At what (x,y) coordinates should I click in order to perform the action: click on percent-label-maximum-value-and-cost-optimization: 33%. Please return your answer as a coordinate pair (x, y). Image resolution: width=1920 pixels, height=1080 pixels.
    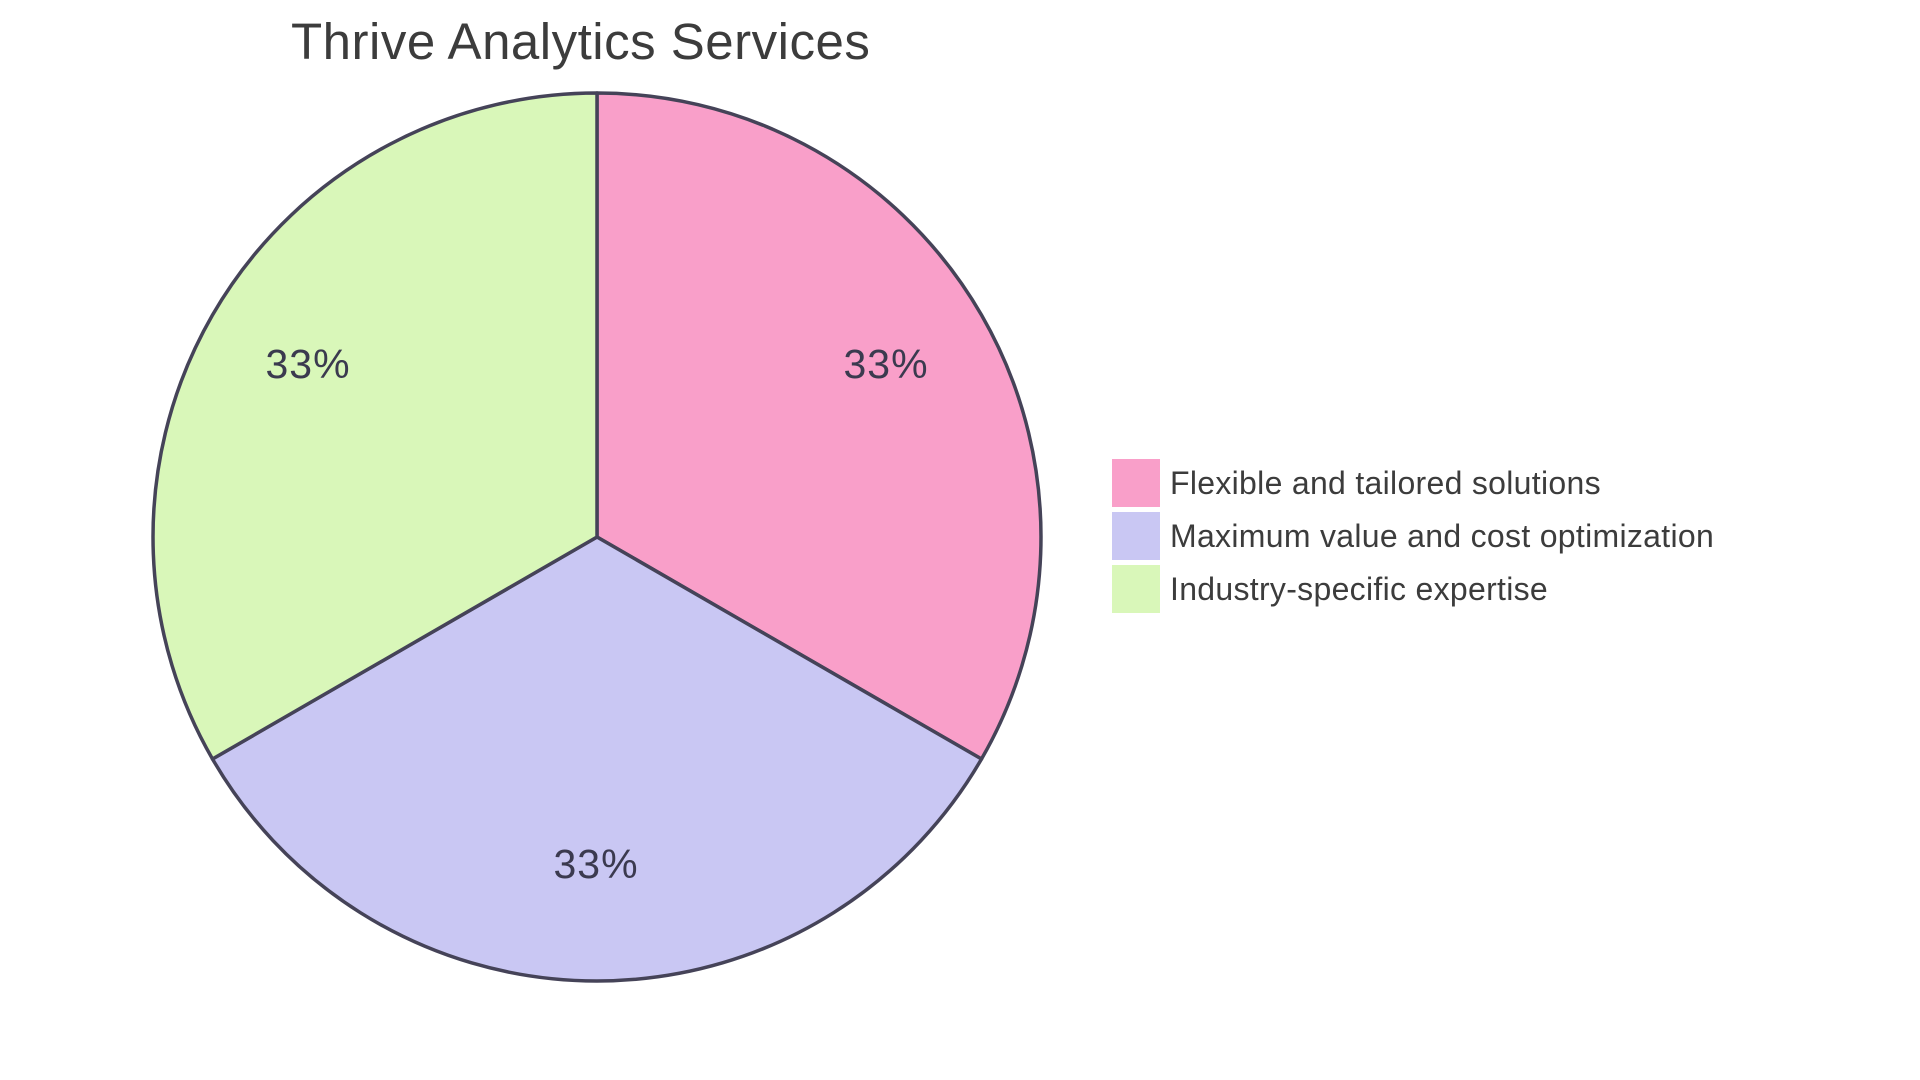
    Looking at the image, I should click on (595, 864).